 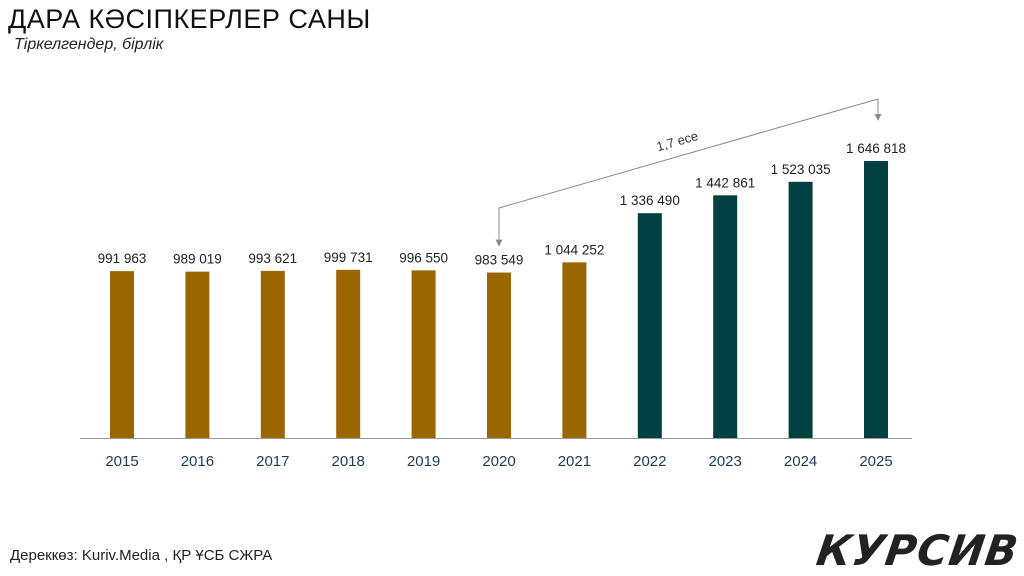 I want to click on tick-label-2019: 2019, so click(x=423, y=461).